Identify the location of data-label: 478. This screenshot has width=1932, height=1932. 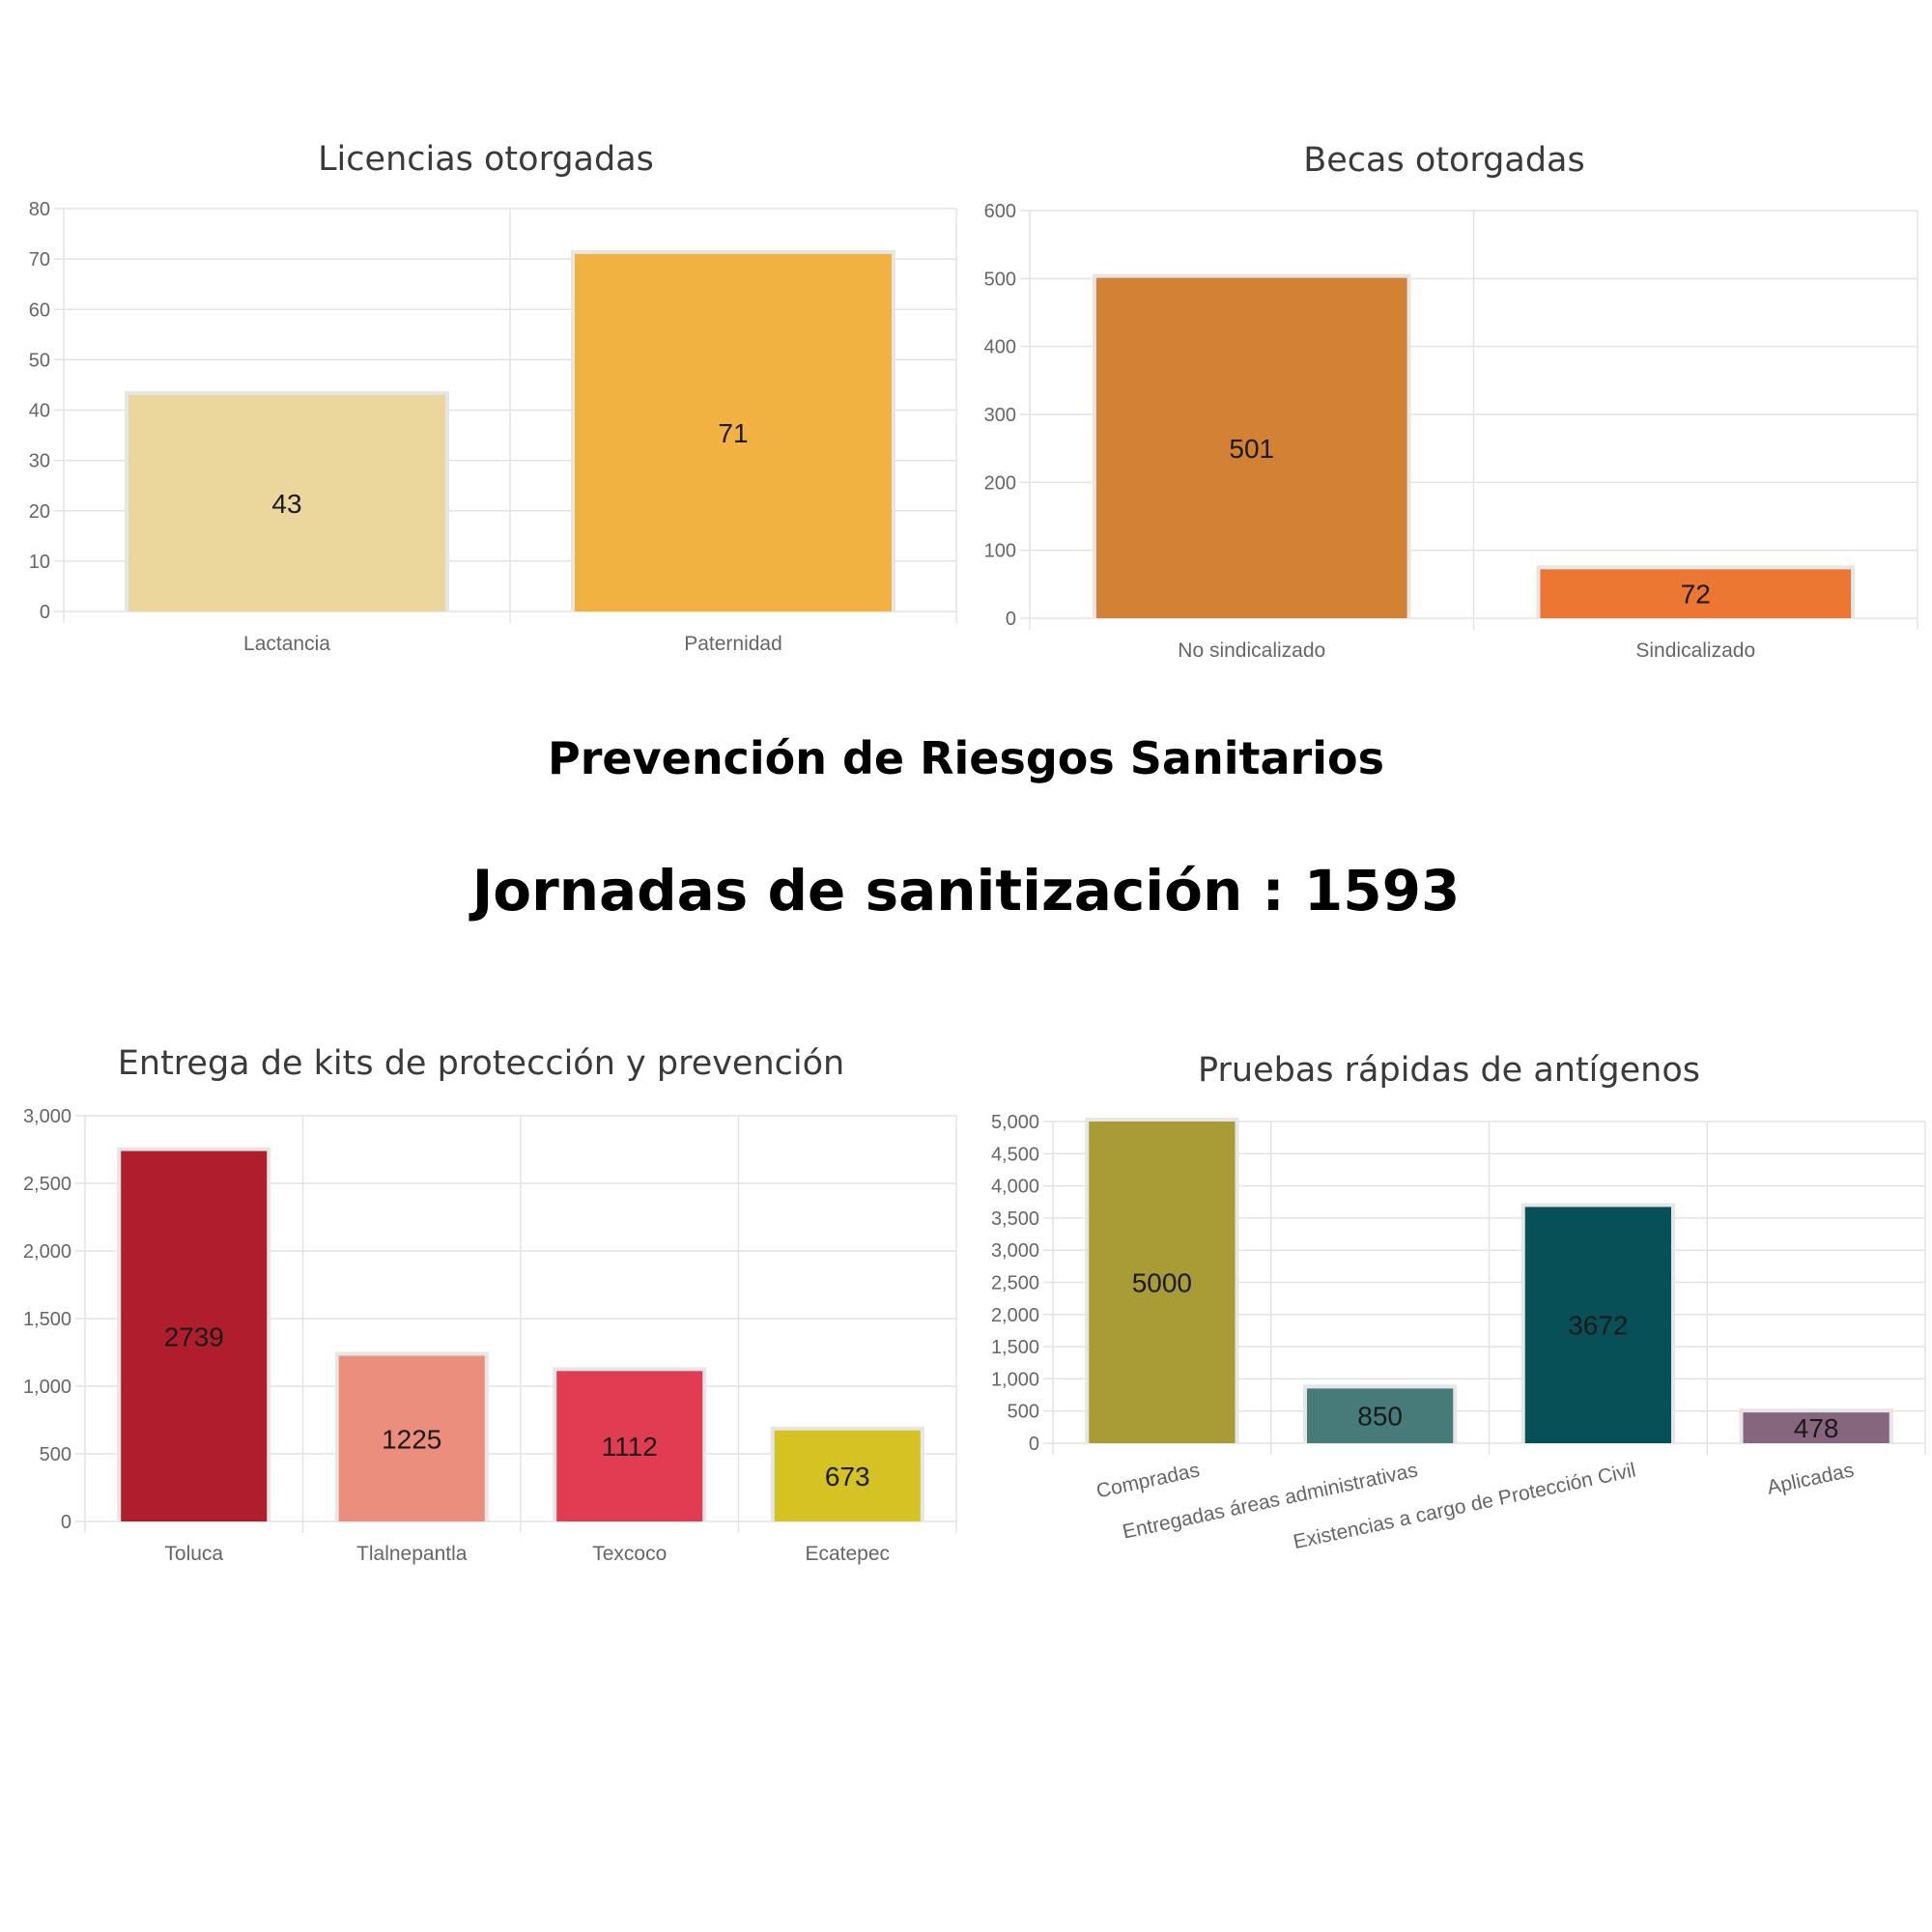
(1816, 1428).